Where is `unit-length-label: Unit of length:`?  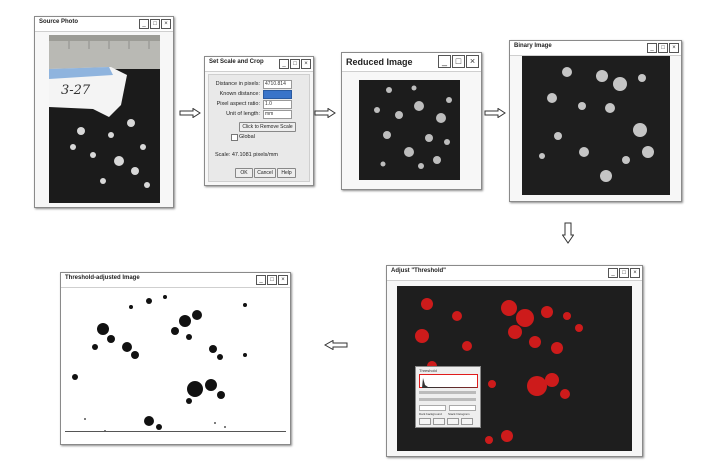
unit-length-label: Unit of length: is located at coordinates (243, 114).